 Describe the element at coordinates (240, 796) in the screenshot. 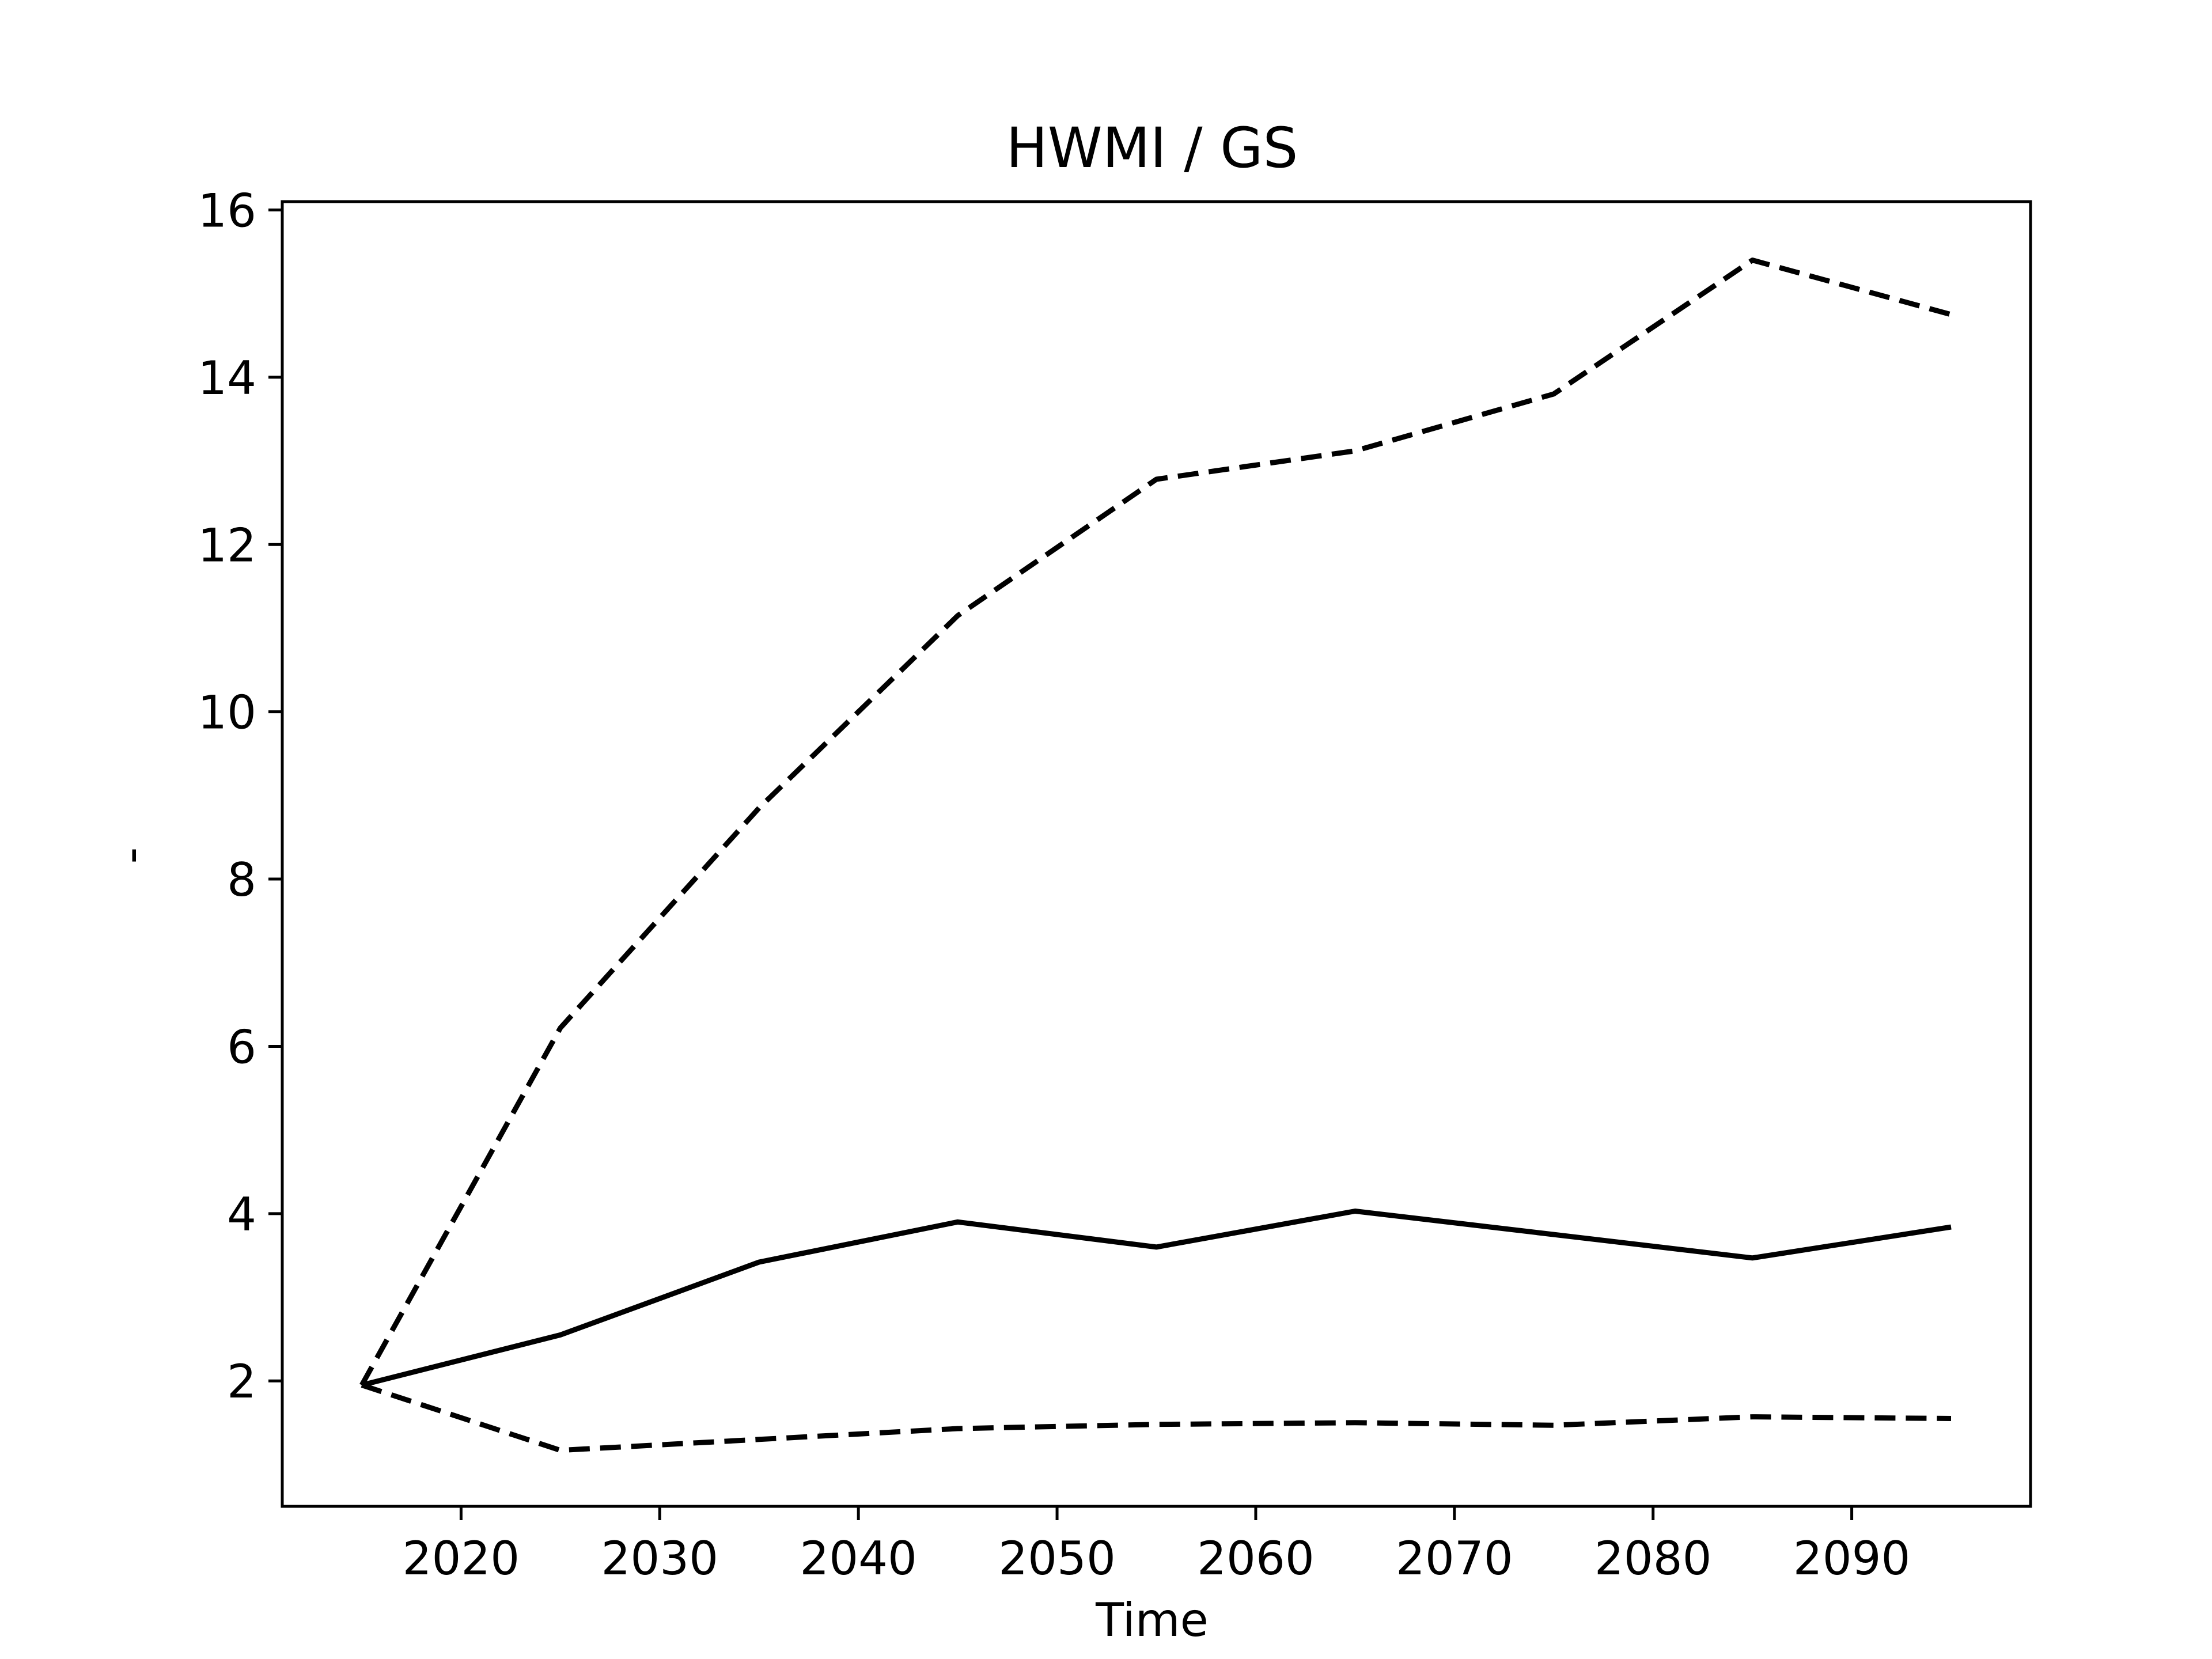

I see `y-axis: 2 4 6 8 10 12 14 16` at that location.